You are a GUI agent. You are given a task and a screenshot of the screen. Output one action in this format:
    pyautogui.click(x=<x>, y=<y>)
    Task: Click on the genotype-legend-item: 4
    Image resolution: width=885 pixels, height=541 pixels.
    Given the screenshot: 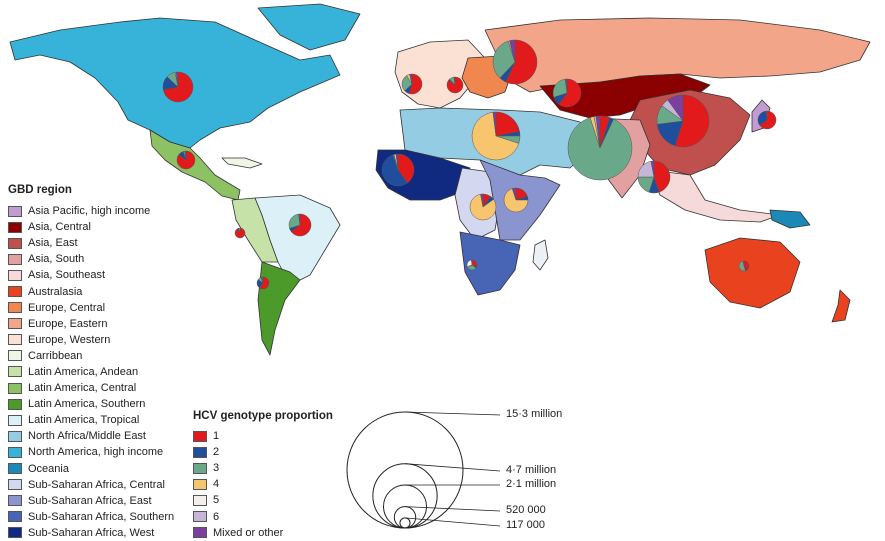 What is the action you would take?
    pyautogui.click(x=238, y=484)
    